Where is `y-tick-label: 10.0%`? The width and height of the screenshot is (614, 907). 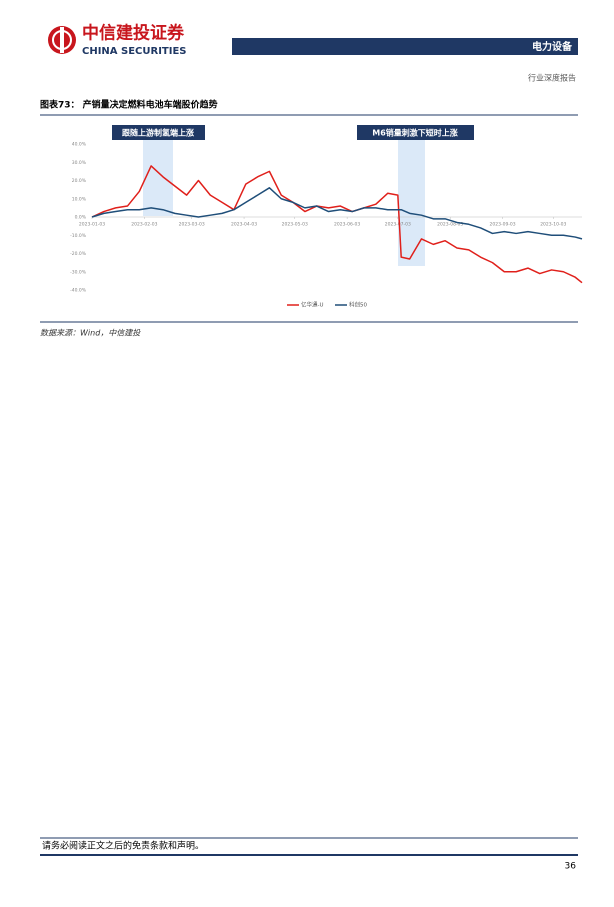 y-tick-label: 10.0% is located at coordinates (79, 199).